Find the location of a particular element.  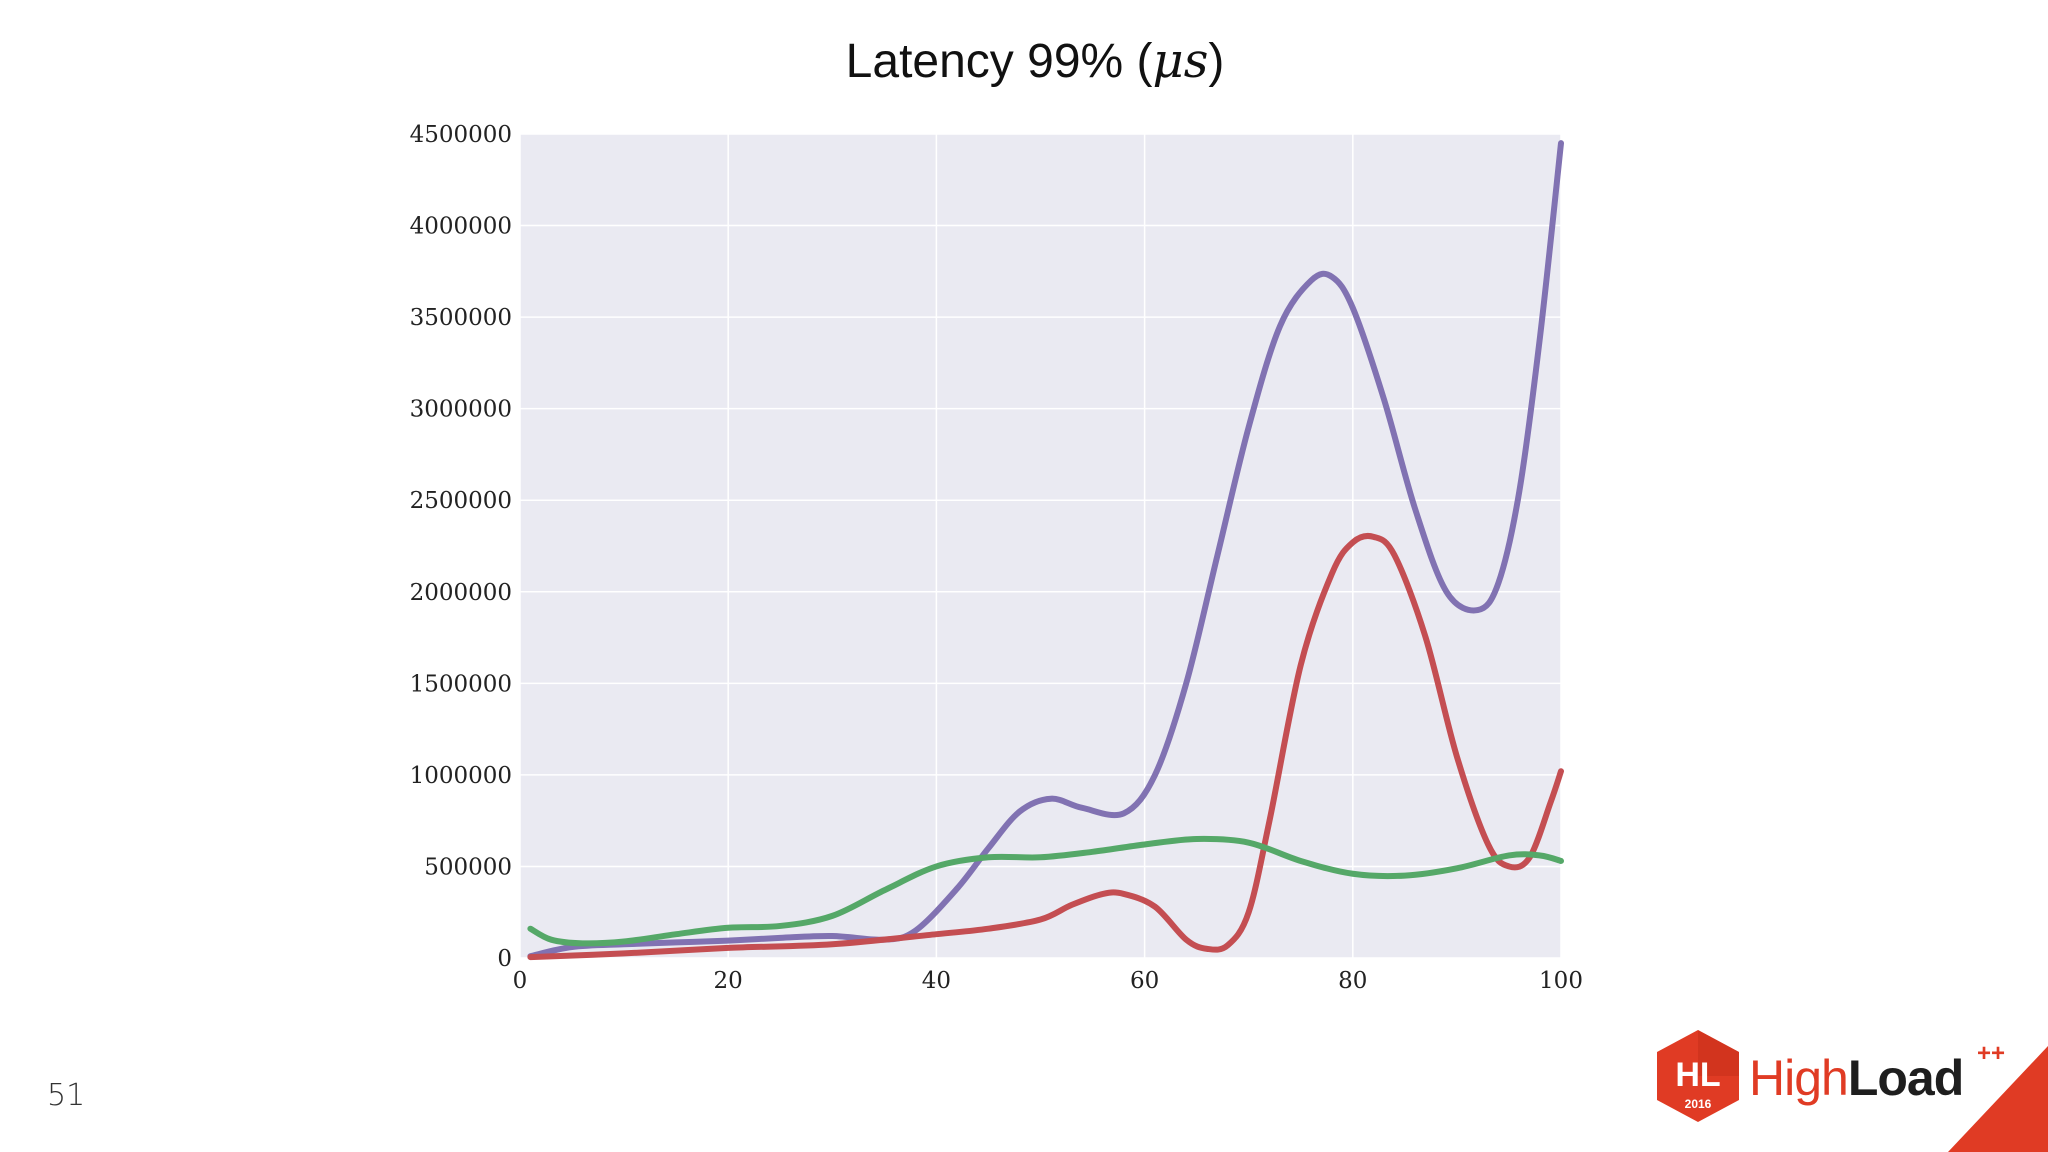

y-tick-label-4: 2000000 is located at coordinates (461, 593).